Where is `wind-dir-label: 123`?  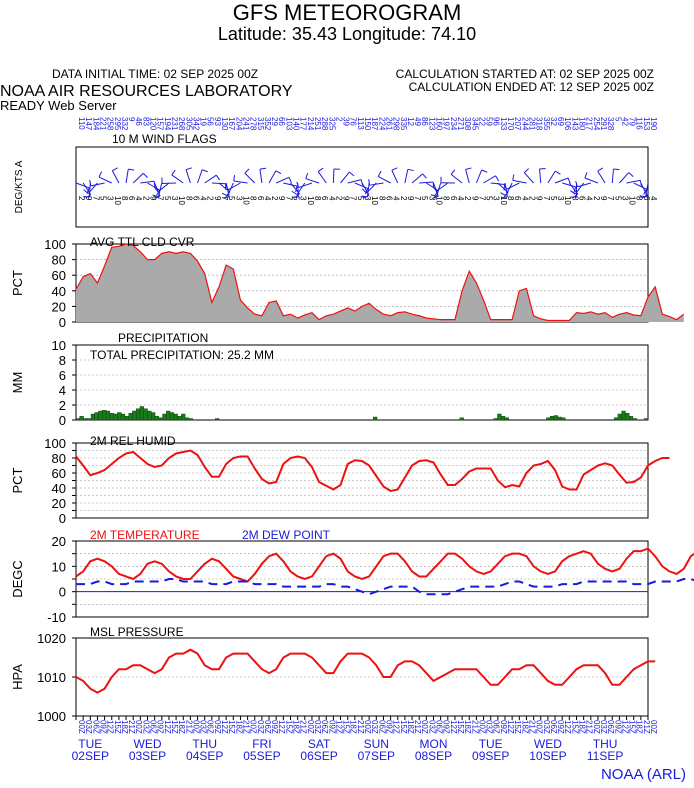
wind-dir-label: 123 is located at coordinates (431, 124).